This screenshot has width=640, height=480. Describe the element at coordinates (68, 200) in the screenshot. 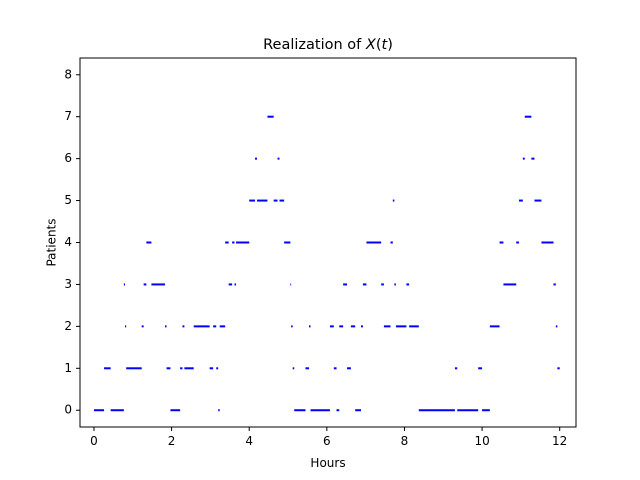

I see `y-tick-label: 5` at that location.